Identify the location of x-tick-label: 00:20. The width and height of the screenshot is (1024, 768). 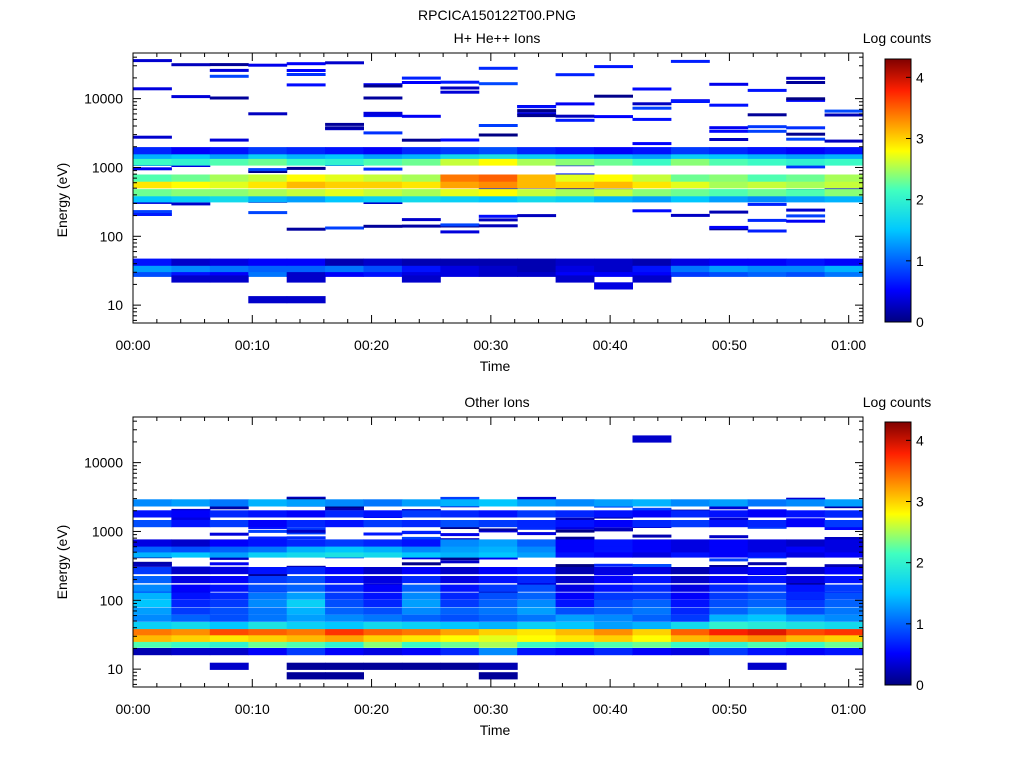
(371, 709).